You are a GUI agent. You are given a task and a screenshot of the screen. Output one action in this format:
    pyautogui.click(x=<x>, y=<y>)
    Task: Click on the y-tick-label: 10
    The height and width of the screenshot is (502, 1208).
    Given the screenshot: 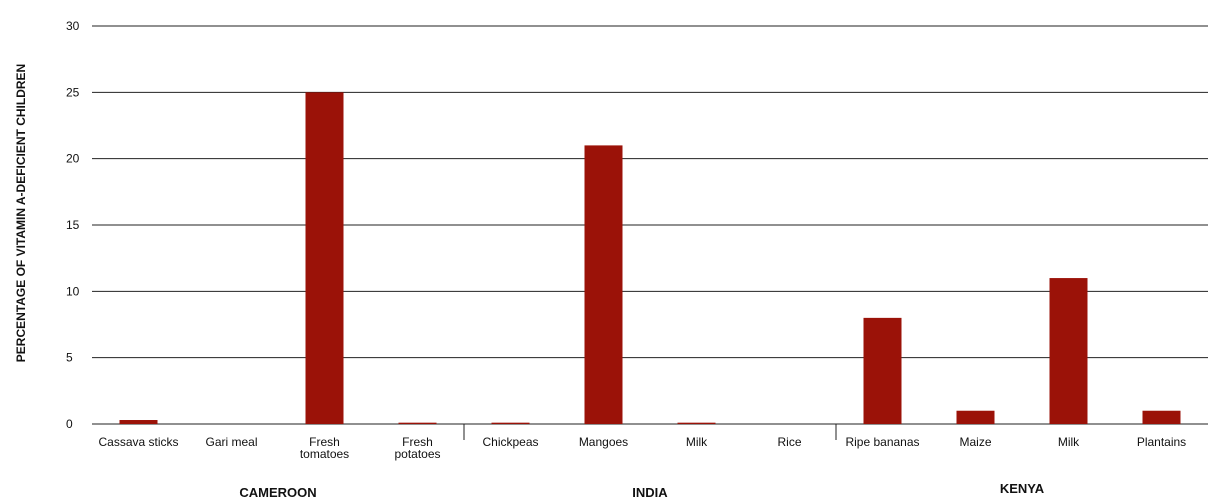 What is the action you would take?
    pyautogui.click(x=73, y=291)
    